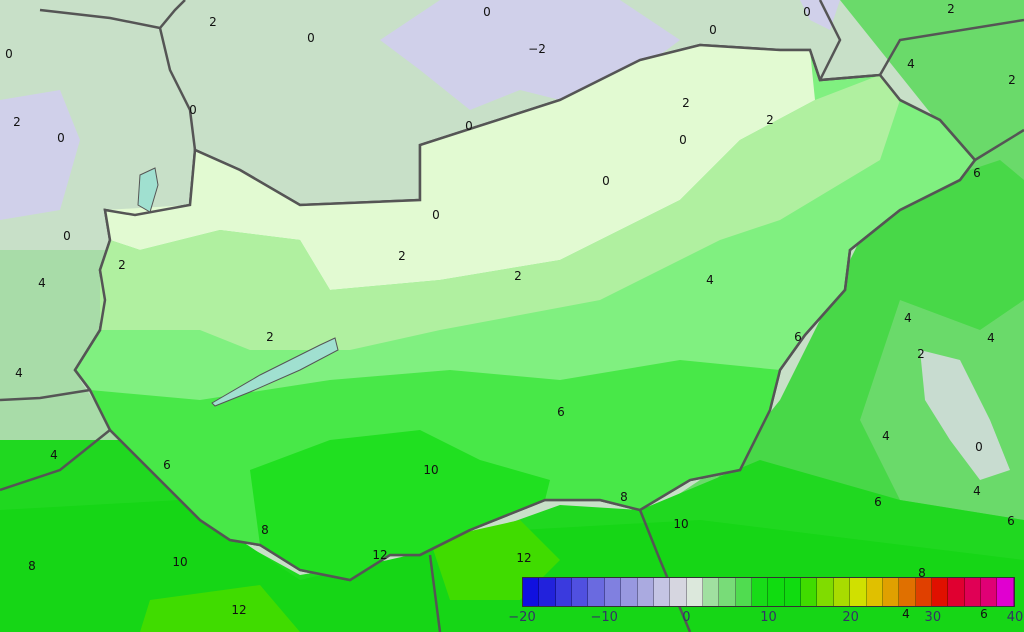 This screenshot has width=1024, height=632. What do you see at coordinates (604, 617) in the screenshot?
I see `legend-tick-label: −10` at bounding box center [604, 617].